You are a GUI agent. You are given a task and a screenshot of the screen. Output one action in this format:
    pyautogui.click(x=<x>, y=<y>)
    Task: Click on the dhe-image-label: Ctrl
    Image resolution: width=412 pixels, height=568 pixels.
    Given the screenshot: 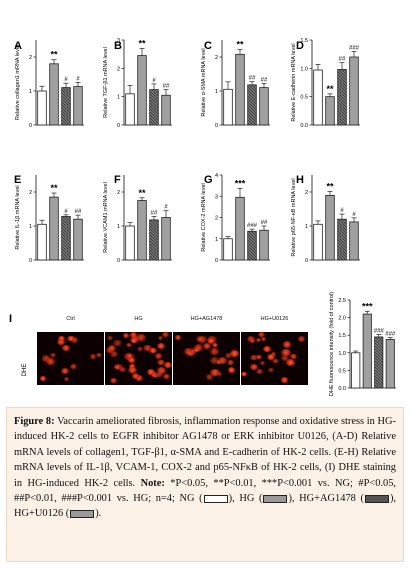 What is the action you would take?
    pyautogui.click(x=70, y=319)
    